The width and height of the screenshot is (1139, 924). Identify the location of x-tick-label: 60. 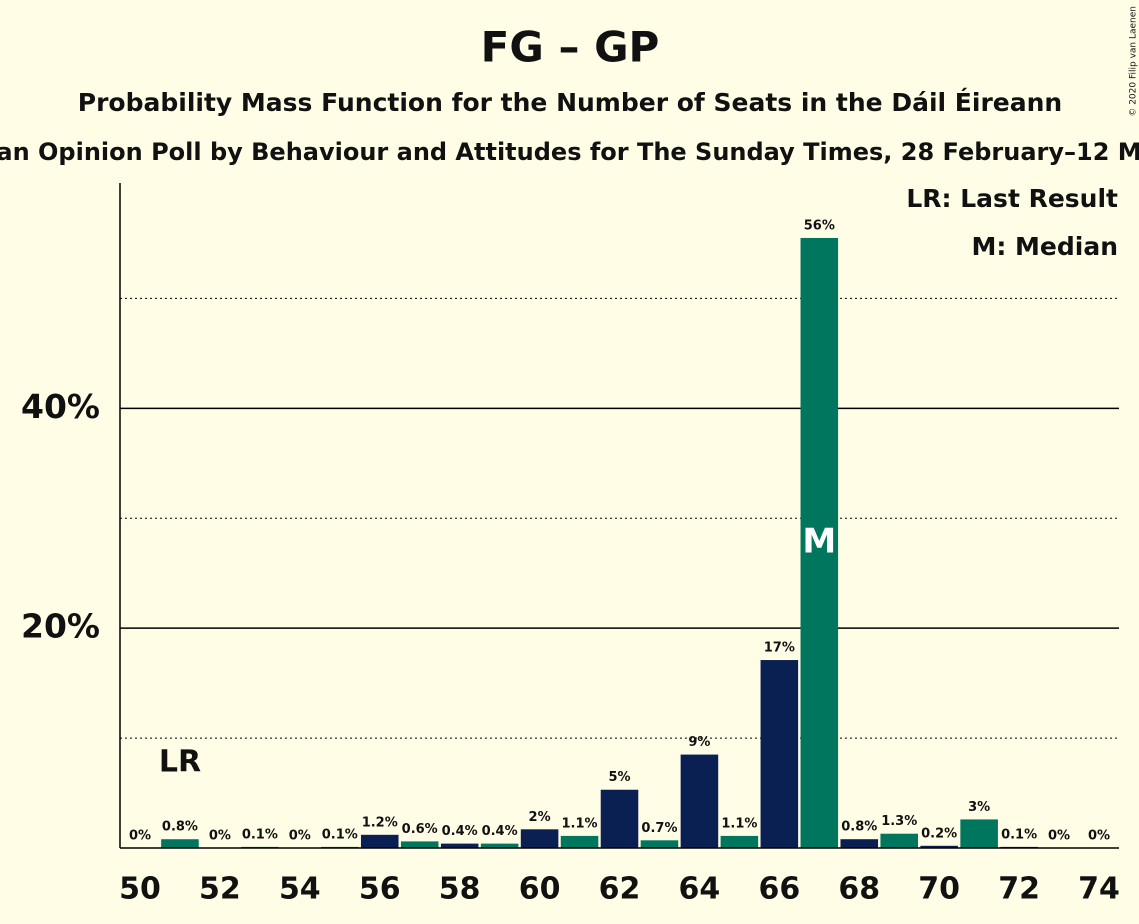
(540, 889).